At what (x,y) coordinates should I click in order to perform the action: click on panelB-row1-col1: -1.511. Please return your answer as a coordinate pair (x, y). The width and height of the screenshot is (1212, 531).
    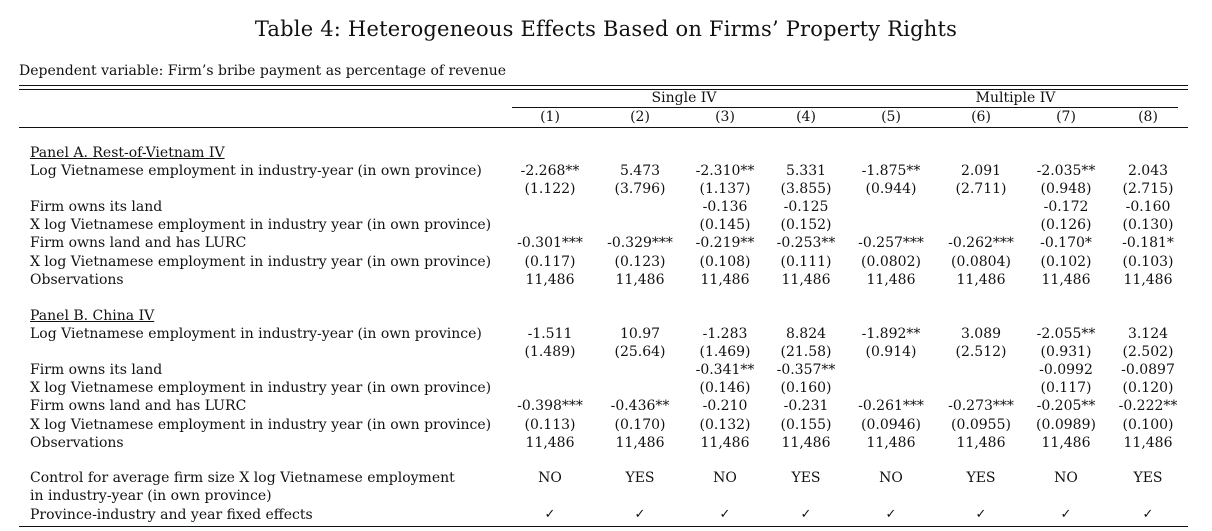
    Looking at the image, I should click on (550, 334).